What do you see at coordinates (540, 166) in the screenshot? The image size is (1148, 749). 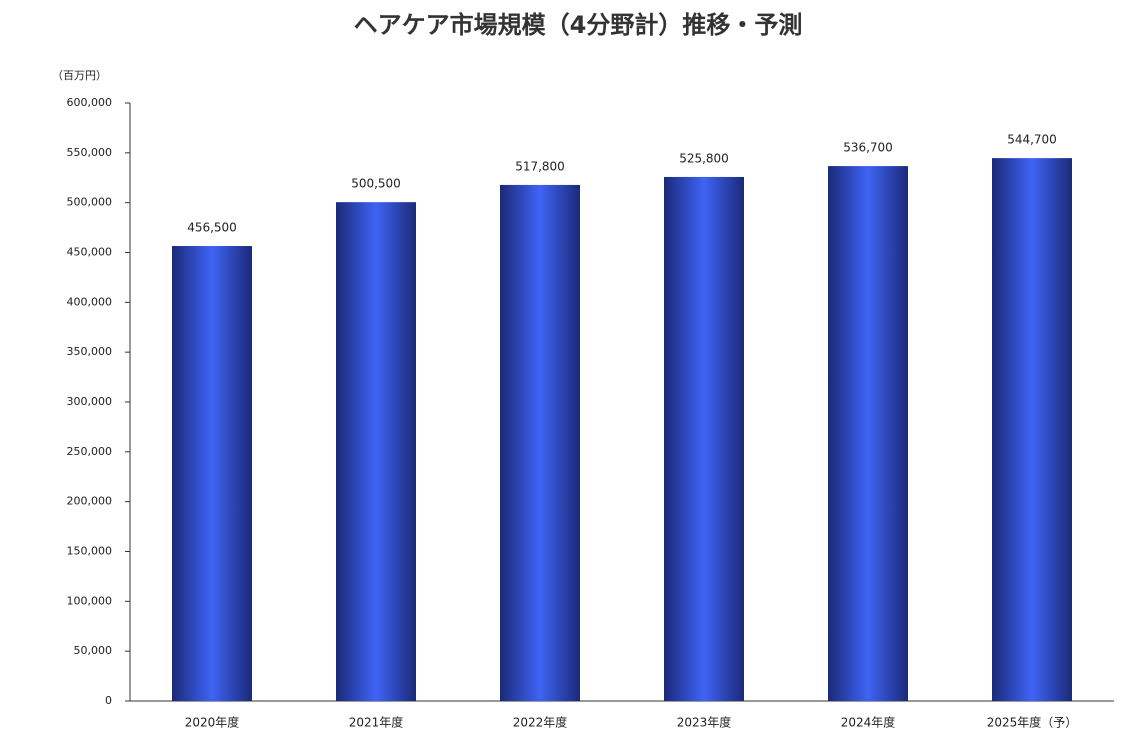 I see `value-label: 517,800` at bounding box center [540, 166].